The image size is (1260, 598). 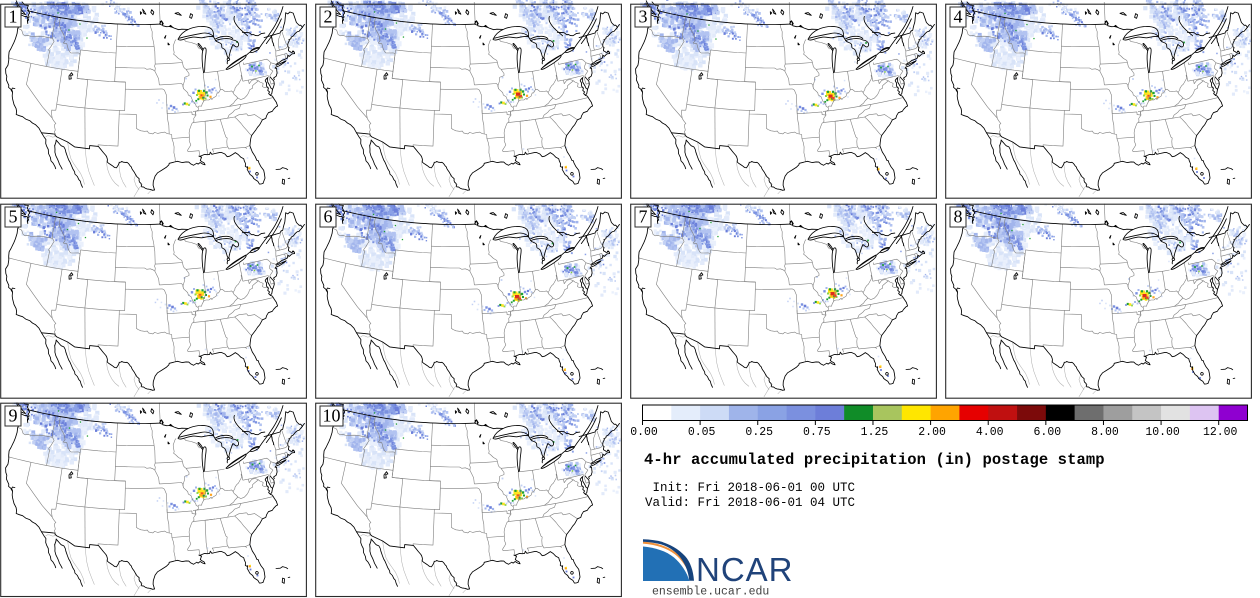 I want to click on svg-text: 2, so click(x=328, y=17).